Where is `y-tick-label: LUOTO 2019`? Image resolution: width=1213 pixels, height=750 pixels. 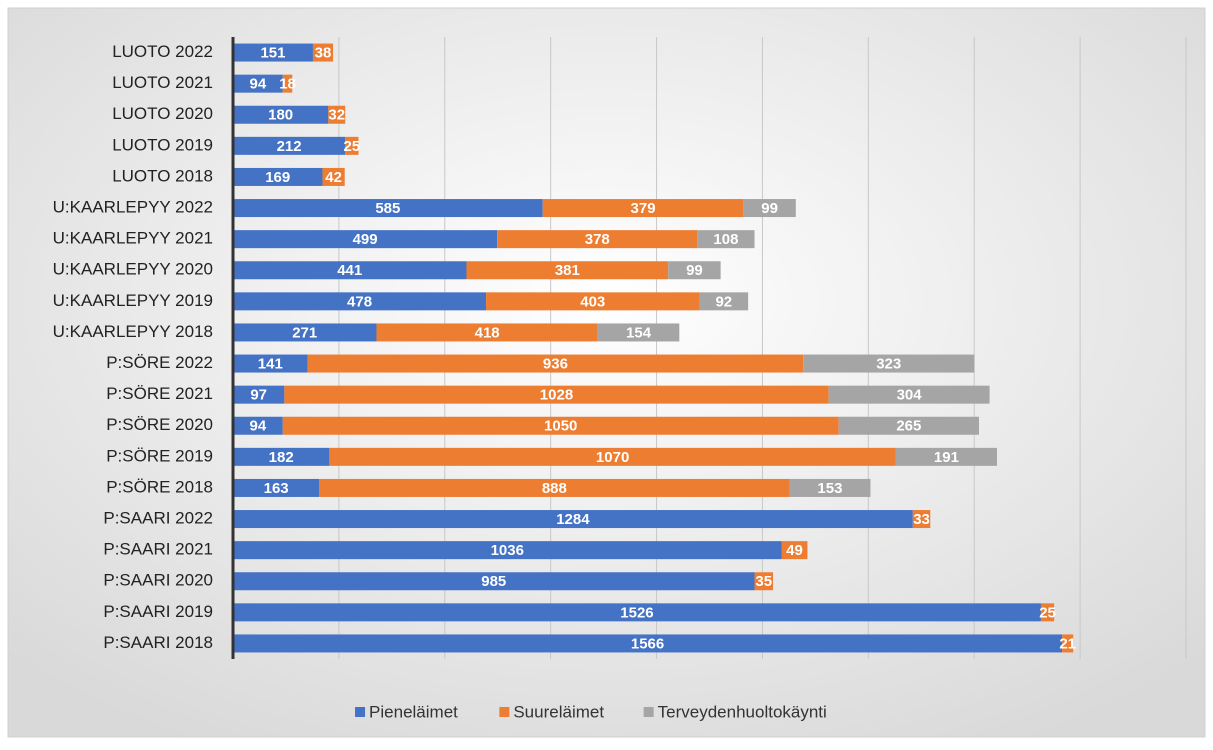
y-tick-label: LUOTO 2019 is located at coordinates (162, 144).